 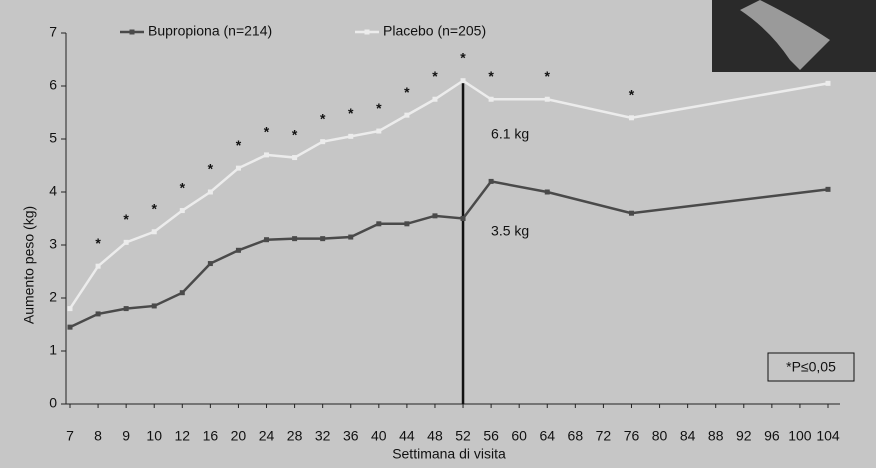 What do you see at coordinates (239, 436) in the screenshot?
I see `x-tick-label: 20` at bounding box center [239, 436].